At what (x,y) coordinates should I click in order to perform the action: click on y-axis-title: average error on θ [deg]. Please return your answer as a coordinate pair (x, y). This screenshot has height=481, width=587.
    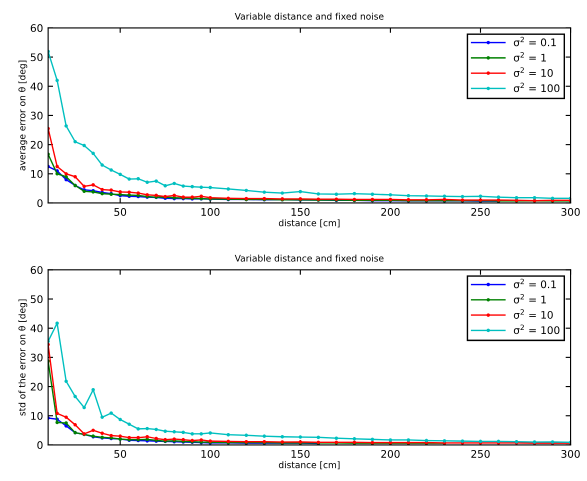
    Looking at the image, I should click on (23, 115).